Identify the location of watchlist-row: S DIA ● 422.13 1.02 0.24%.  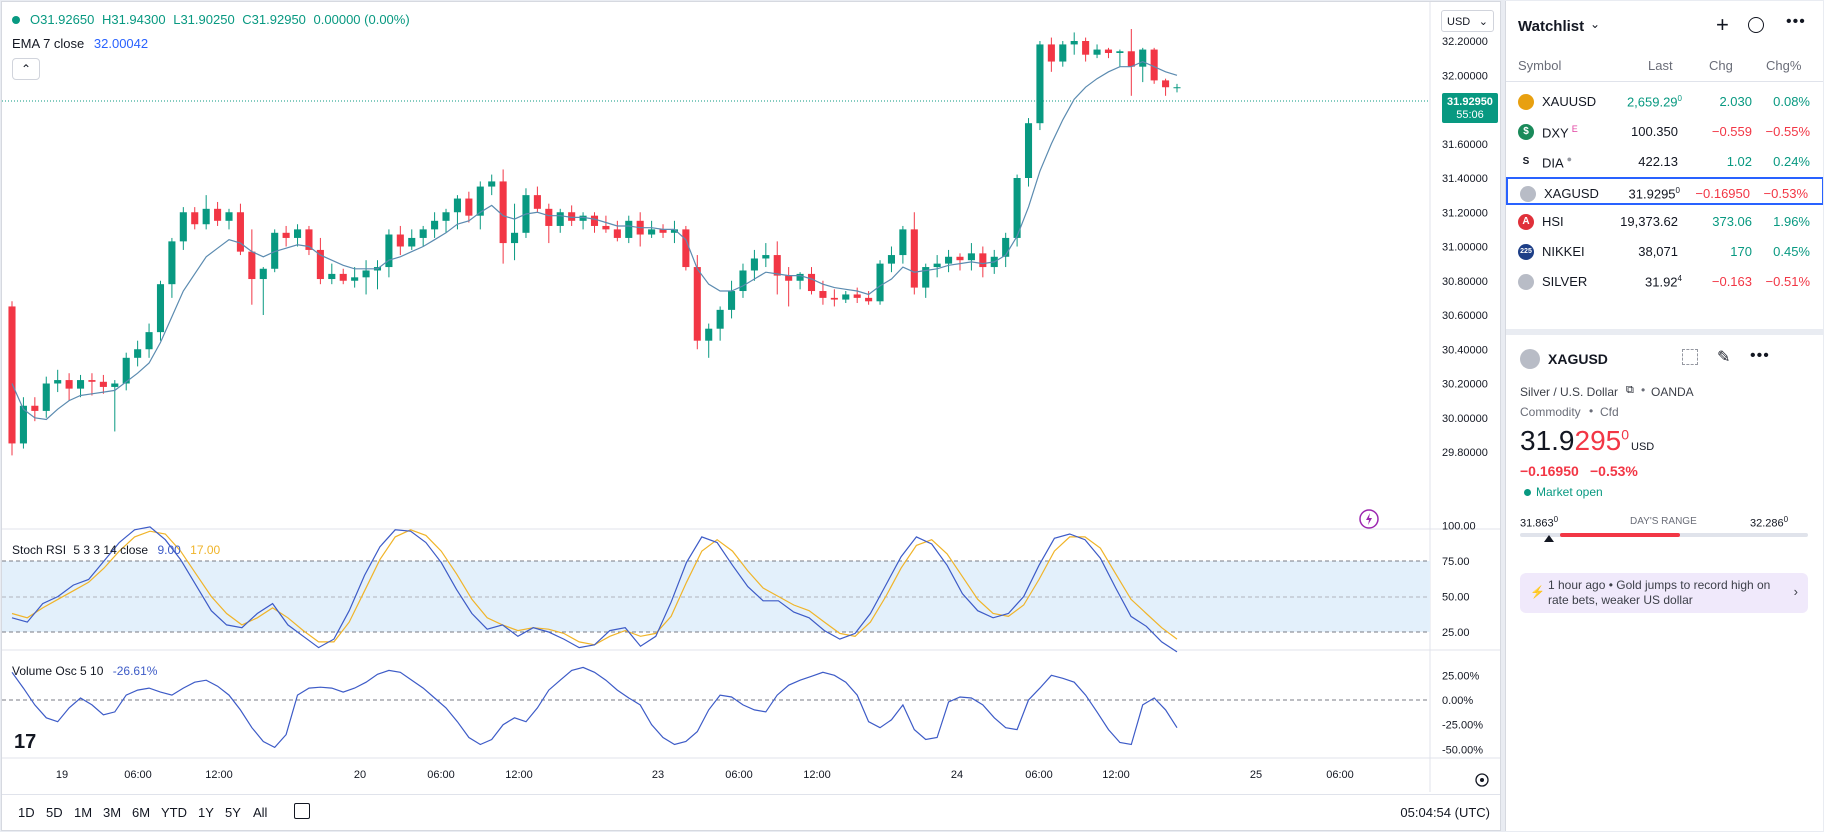
(1664, 161).